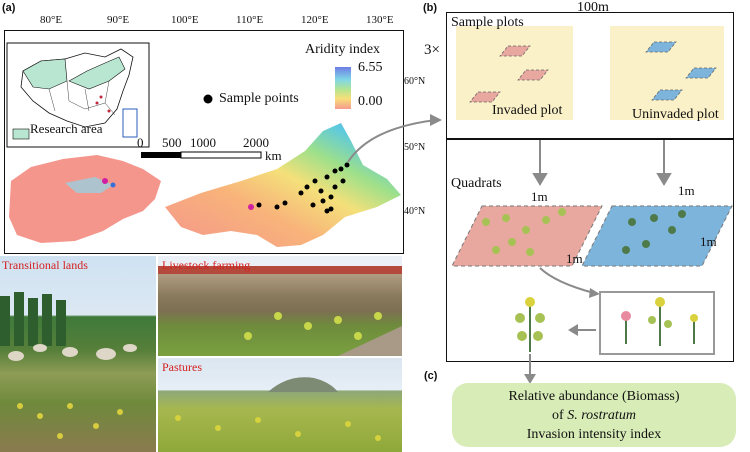 The height and width of the screenshot is (452, 750). I want to click on result-line-3: Invasion intensity index, so click(594, 434).